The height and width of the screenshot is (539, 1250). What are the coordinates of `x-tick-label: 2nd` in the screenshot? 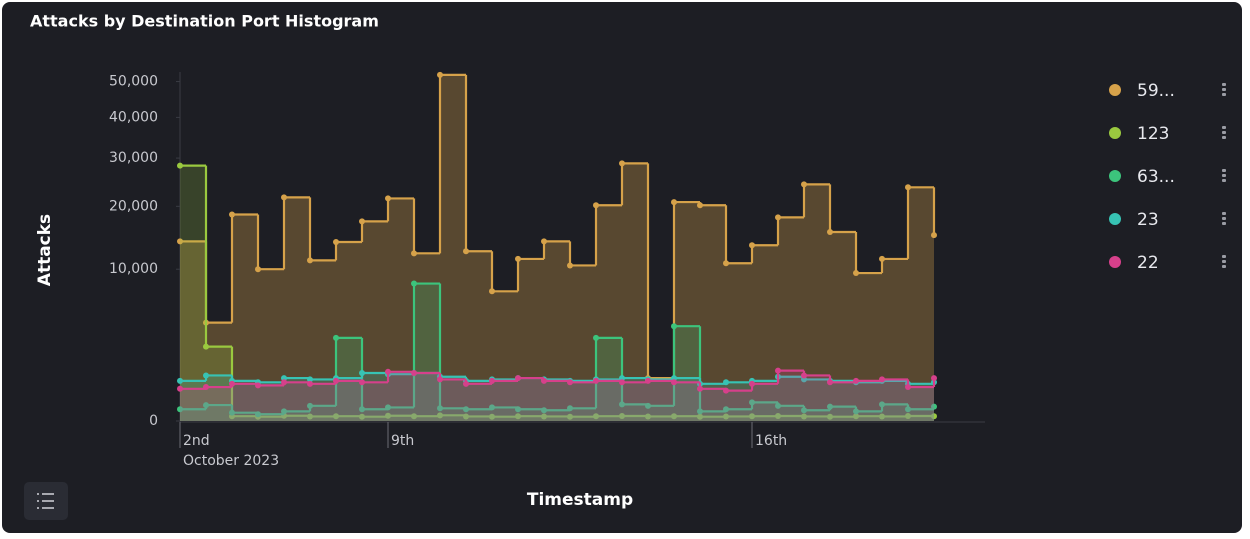 It's located at (196, 441).